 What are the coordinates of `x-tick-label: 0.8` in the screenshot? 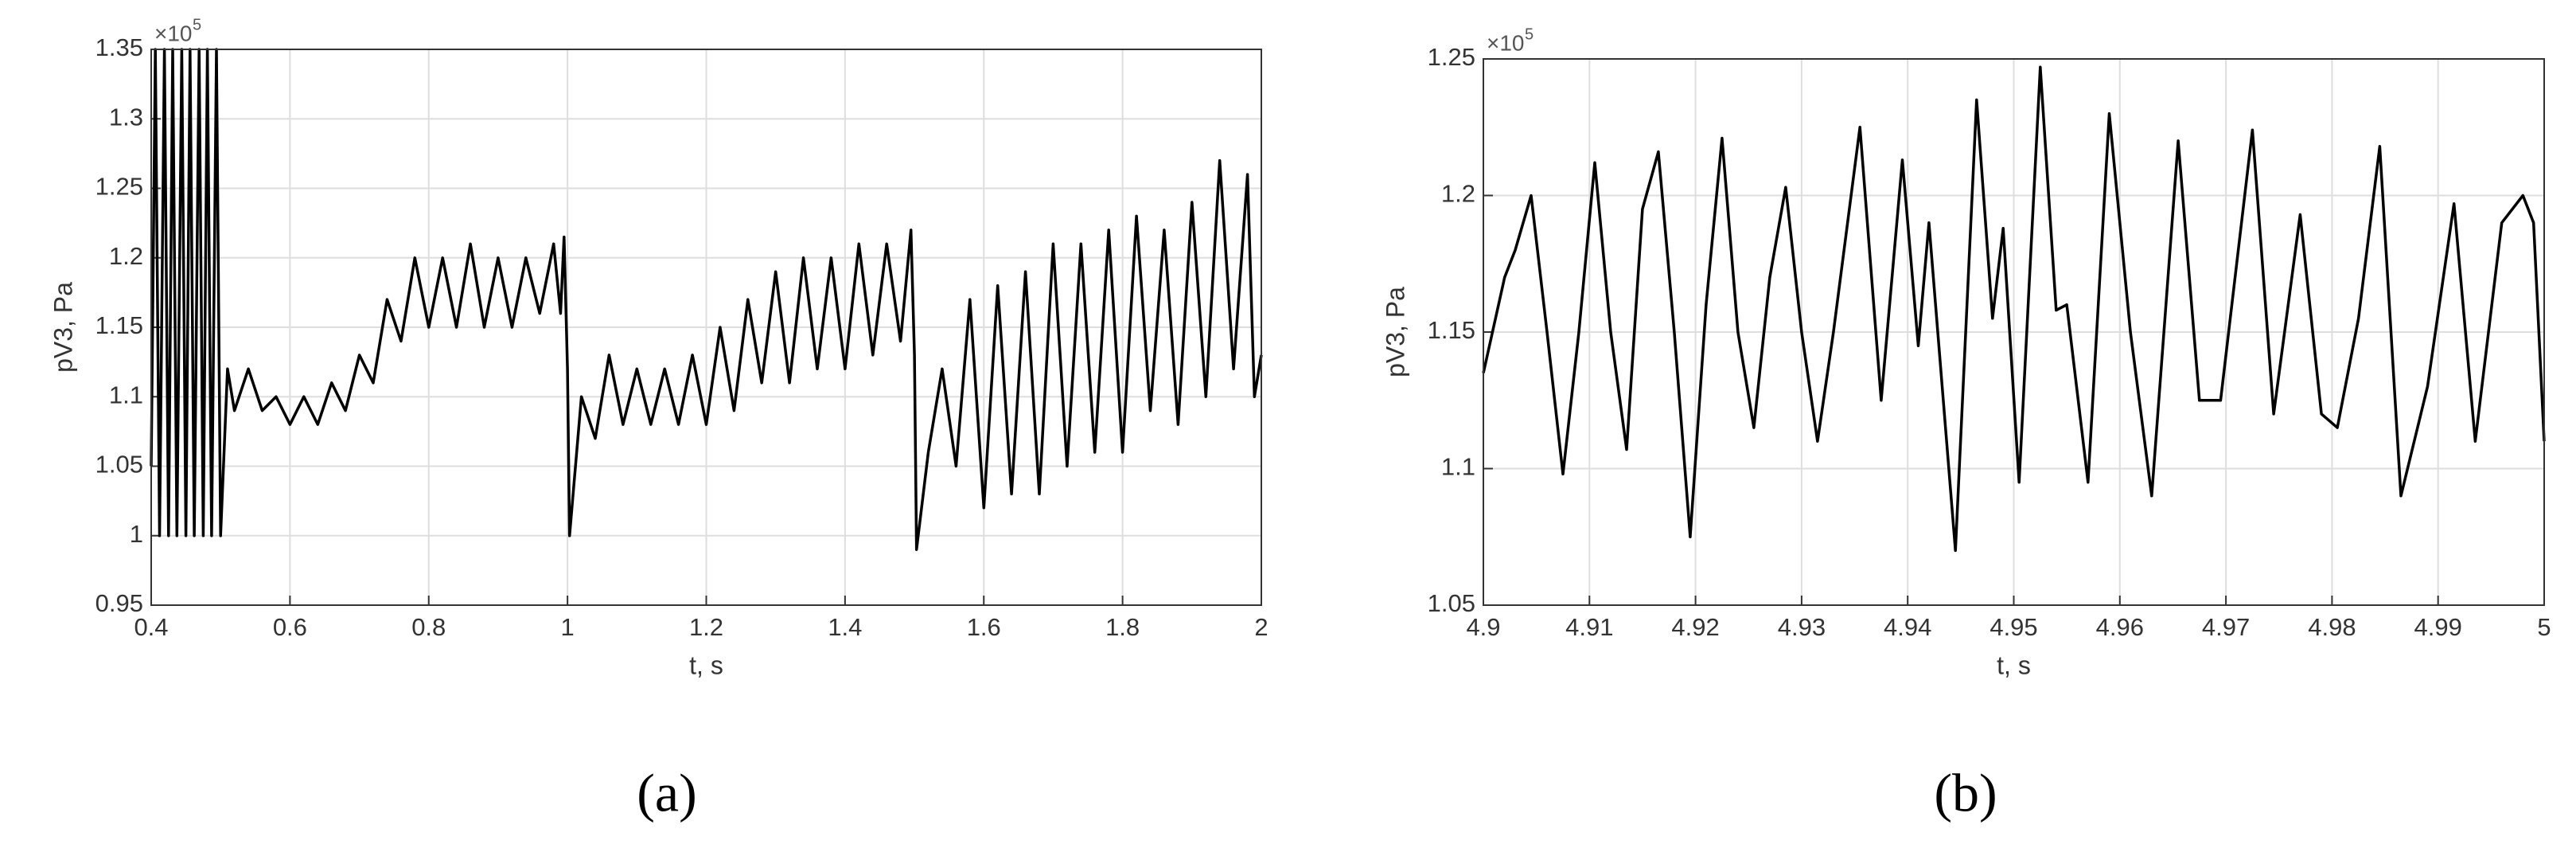 It's located at (429, 627).